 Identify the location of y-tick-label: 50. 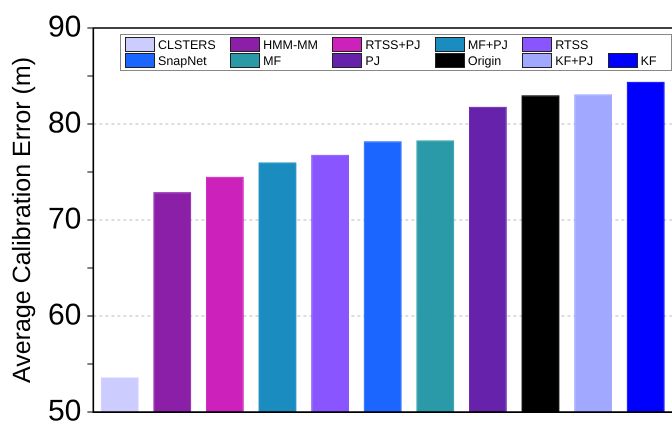
(65, 411).